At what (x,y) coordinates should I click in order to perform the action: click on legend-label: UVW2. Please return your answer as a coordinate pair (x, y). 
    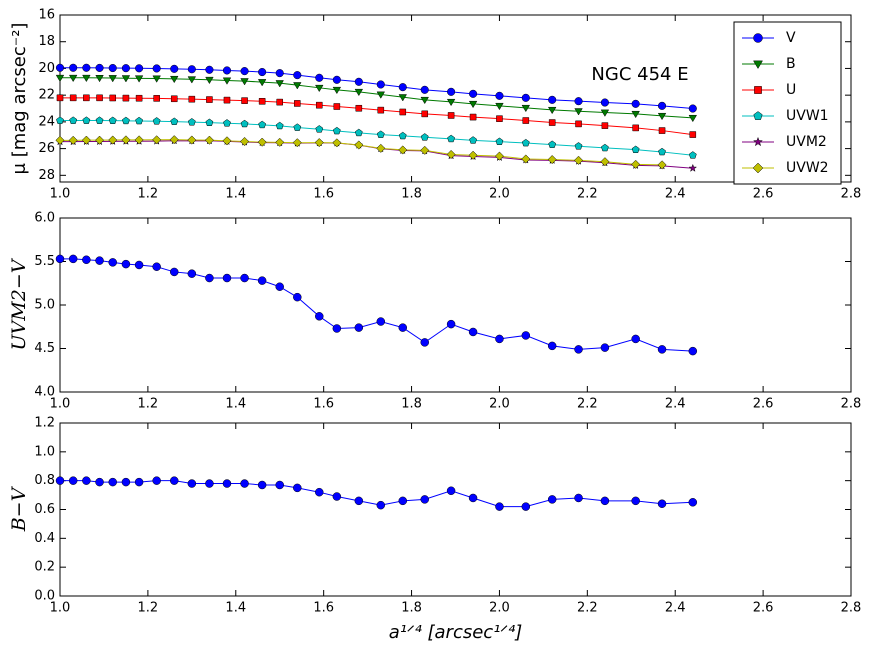
    Looking at the image, I should click on (807, 168).